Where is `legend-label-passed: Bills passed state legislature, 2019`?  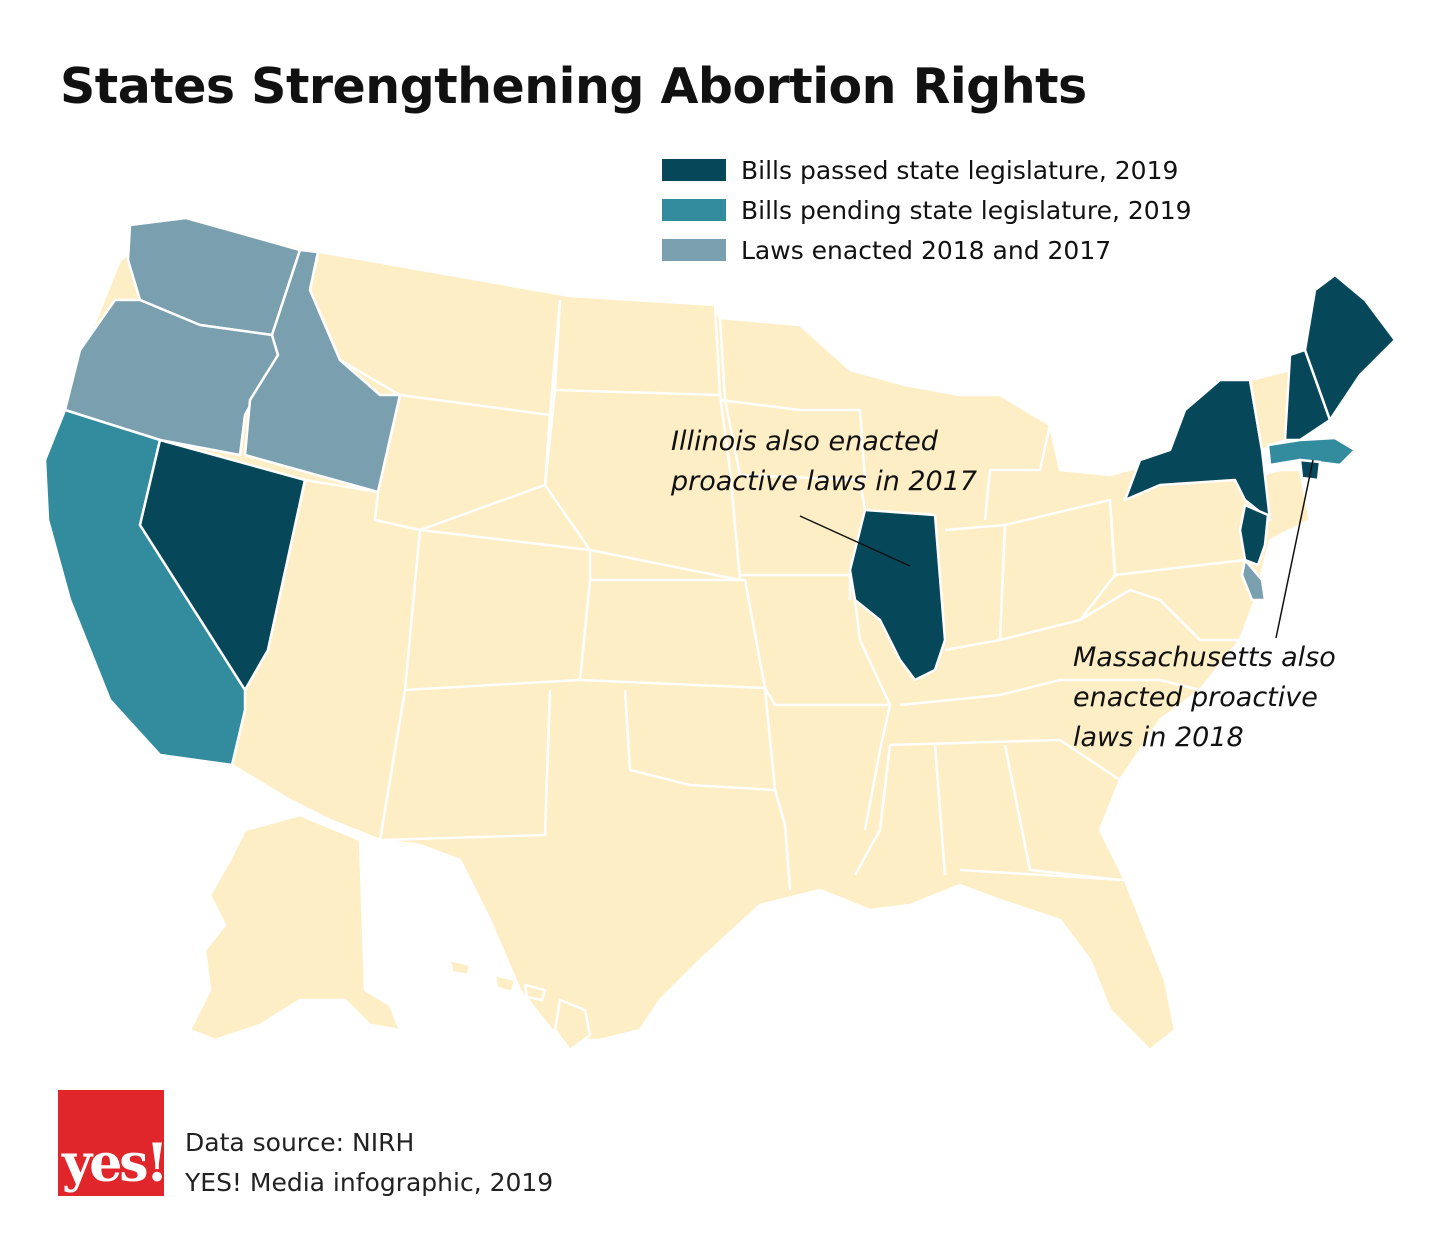
legend-label-passed: Bills passed state legislature, 2019 is located at coordinates (960, 170).